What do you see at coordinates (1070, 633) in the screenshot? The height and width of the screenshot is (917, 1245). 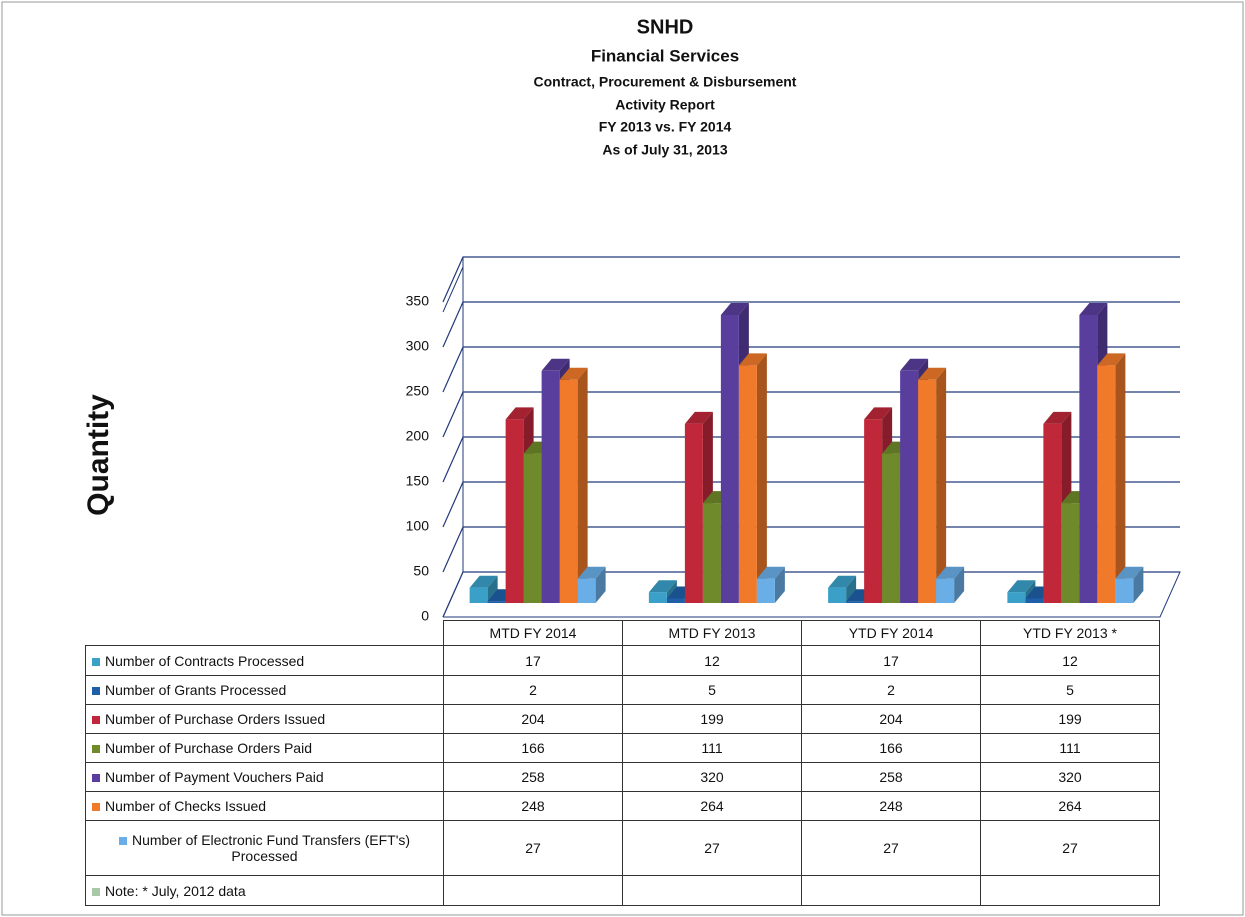 I see `category-label: YTD FY 2013 *` at bounding box center [1070, 633].